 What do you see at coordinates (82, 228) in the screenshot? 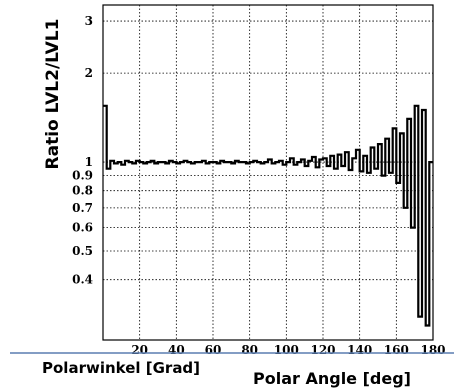
I see `y-tick-label: 0.6` at bounding box center [82, 228].